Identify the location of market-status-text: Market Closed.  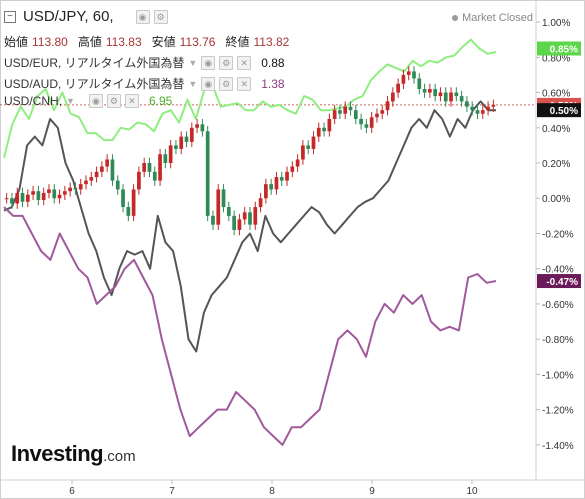
(497, 18).